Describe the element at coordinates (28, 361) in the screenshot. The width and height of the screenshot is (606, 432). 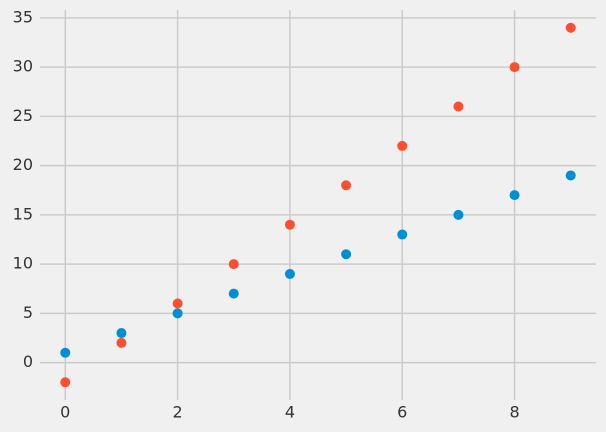
I see `y-tick-label: 0` at that location.